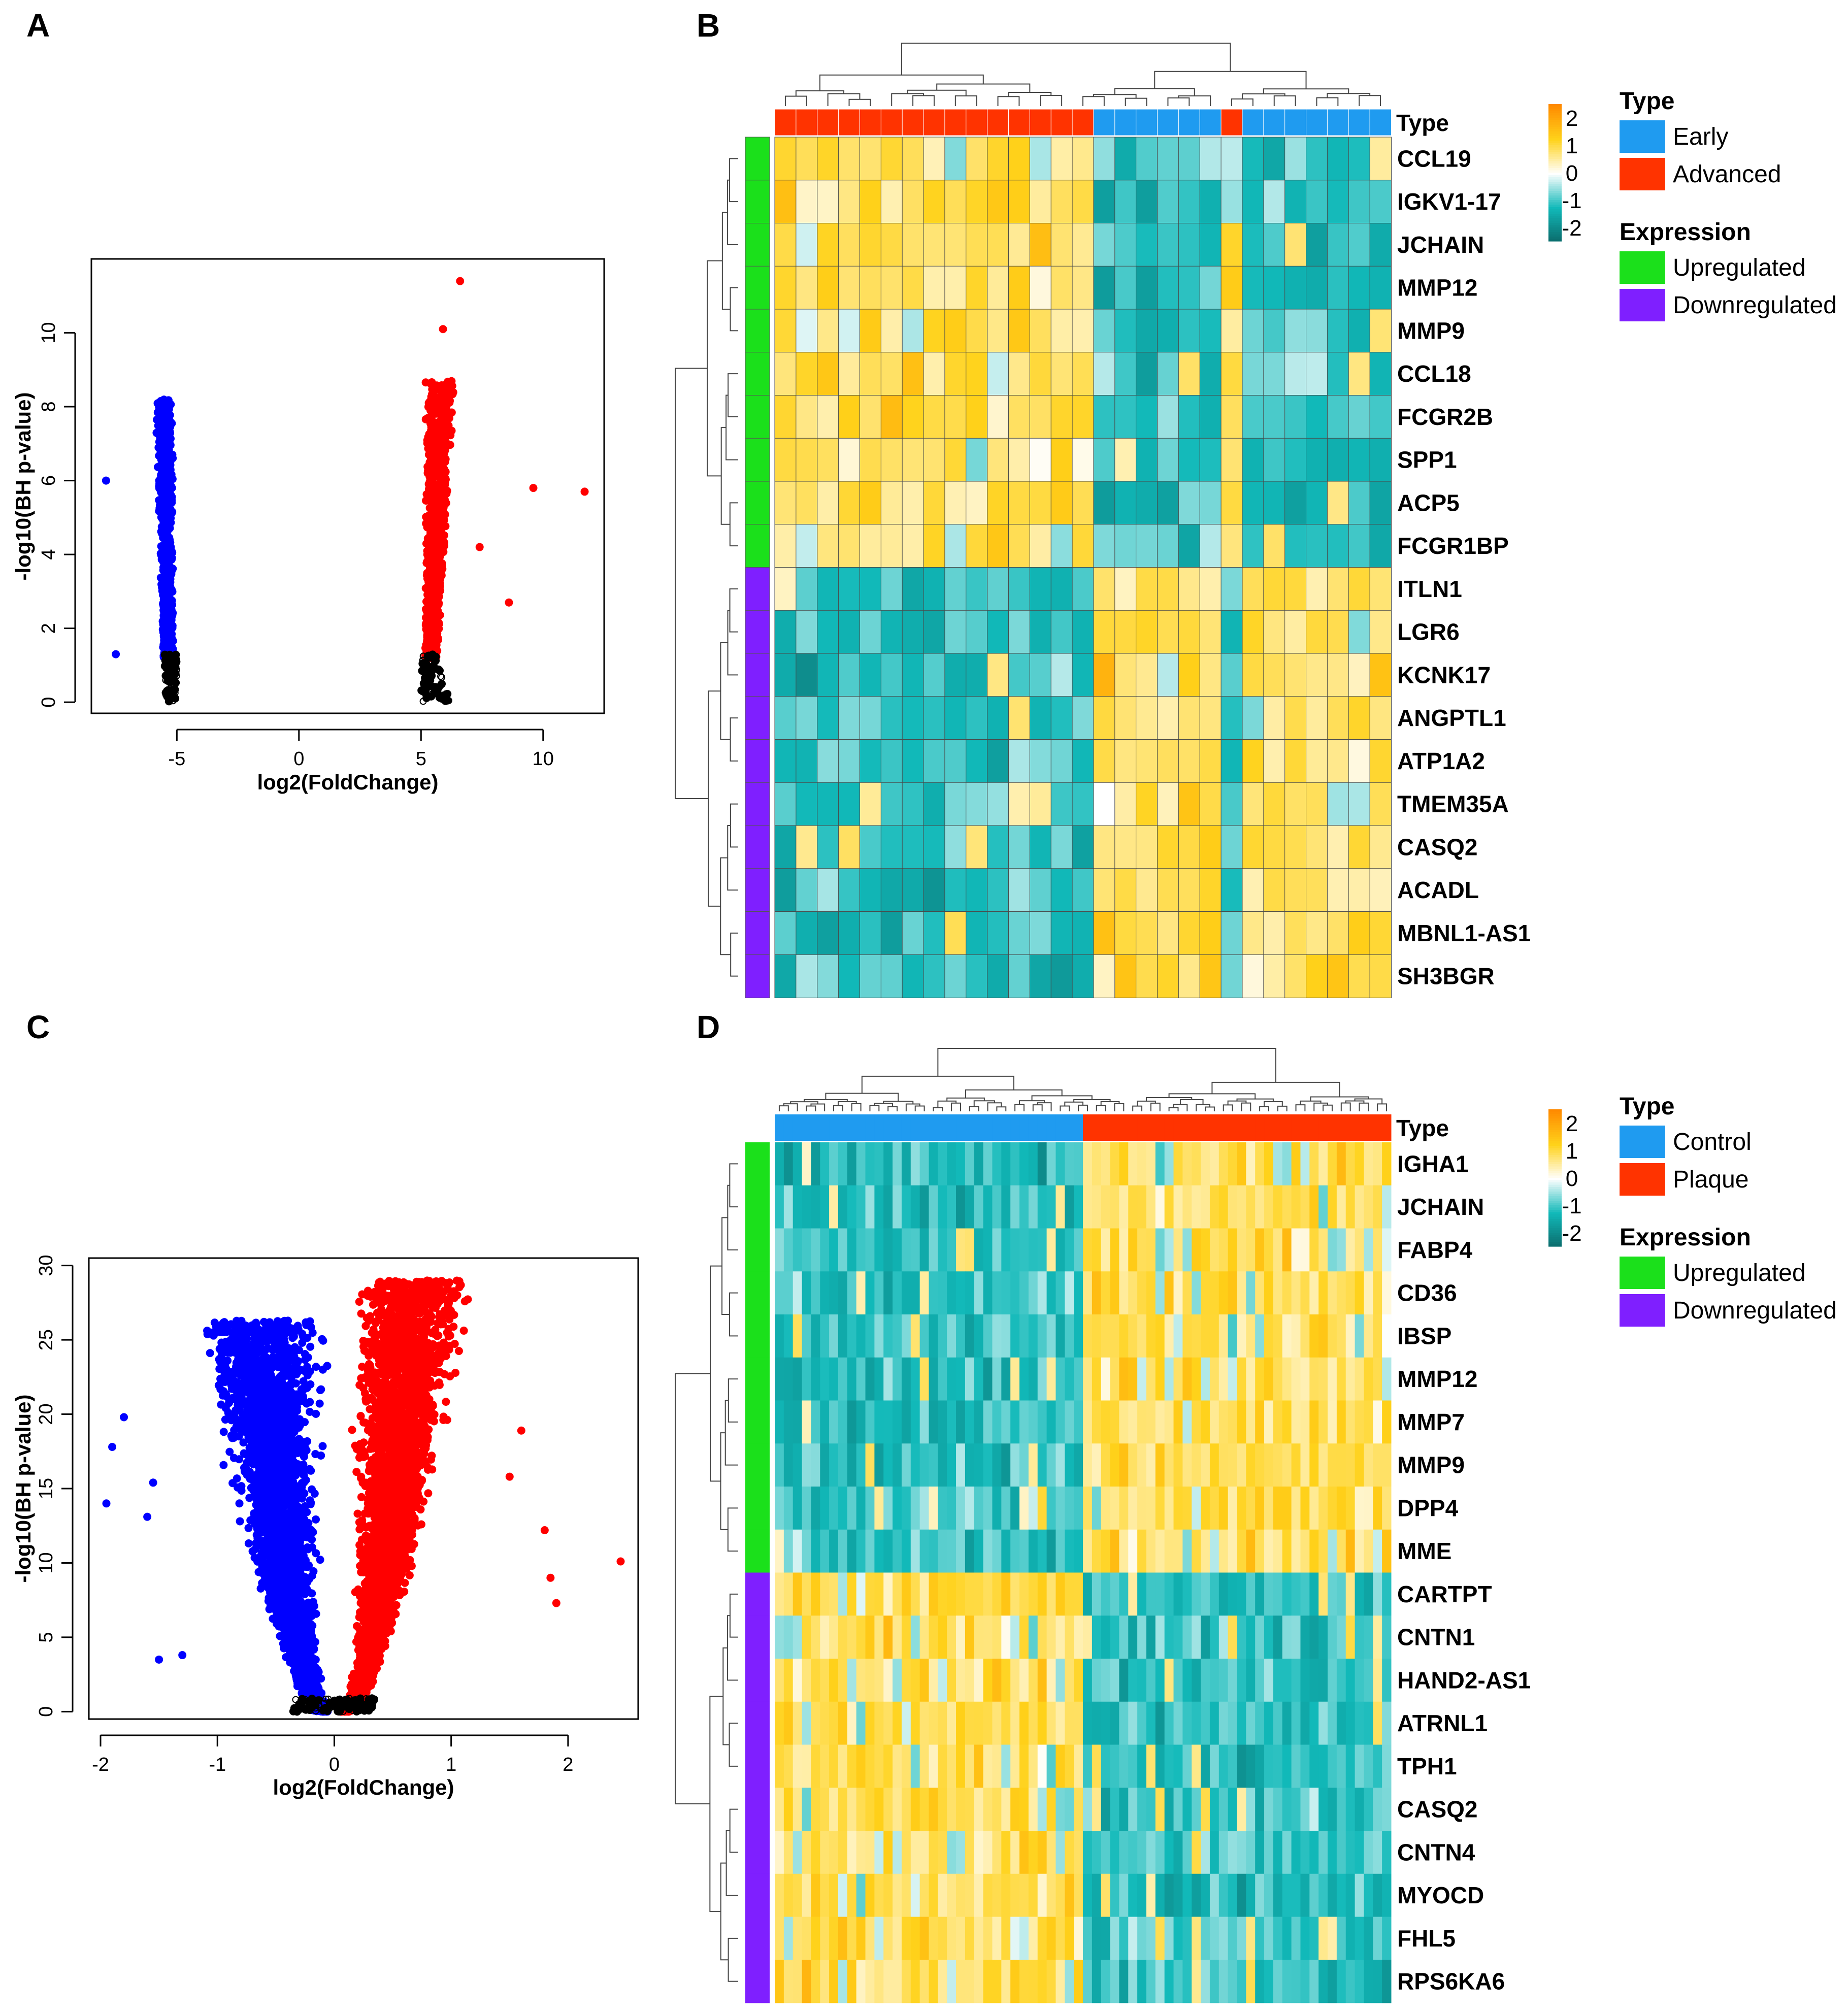 The height and width of the screenshot is (2012, 1848). Describe the element at coordinates (543, 759) in the screenshot. I see `x-tick-label: 10` at that location.